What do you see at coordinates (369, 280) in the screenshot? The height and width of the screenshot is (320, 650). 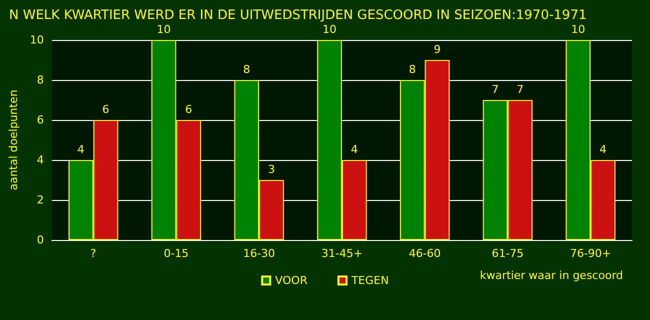 I see `legend-label: TEGEN` at bounding box center [369, 280].